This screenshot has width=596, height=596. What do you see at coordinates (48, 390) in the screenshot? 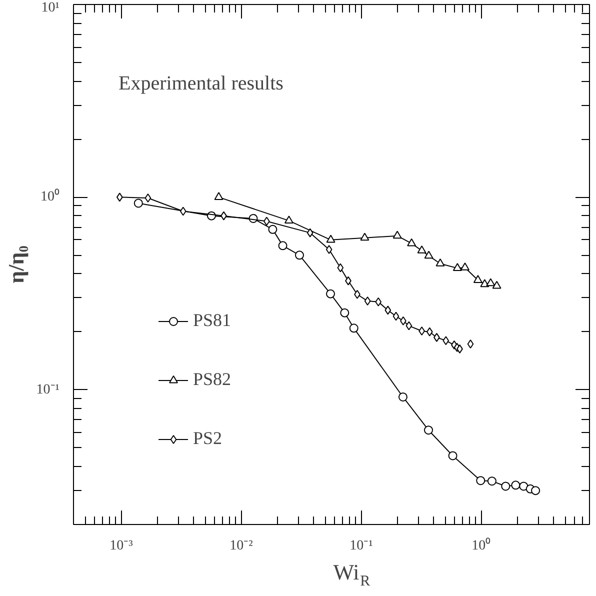
I see `y-tick-label: 10⁻¹` at bounding box center [48, 390].